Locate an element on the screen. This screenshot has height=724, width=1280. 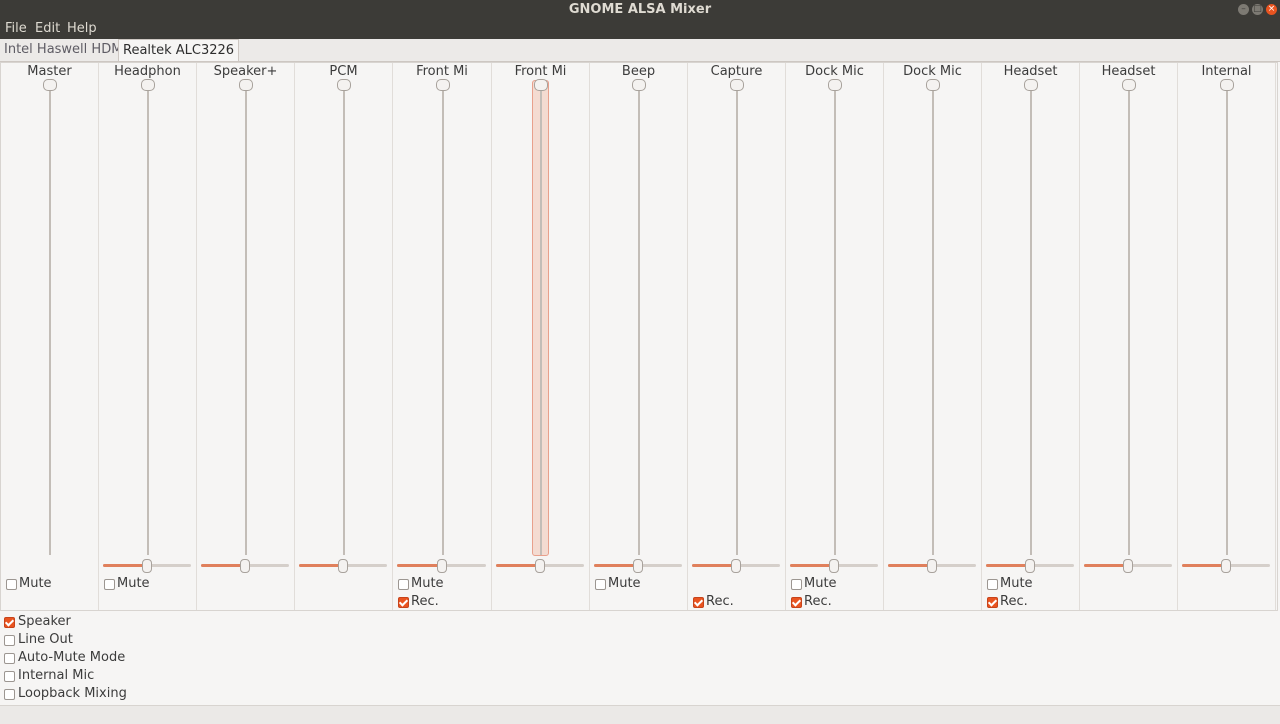
channel-name: PCM is located at coordinates (343, 71).